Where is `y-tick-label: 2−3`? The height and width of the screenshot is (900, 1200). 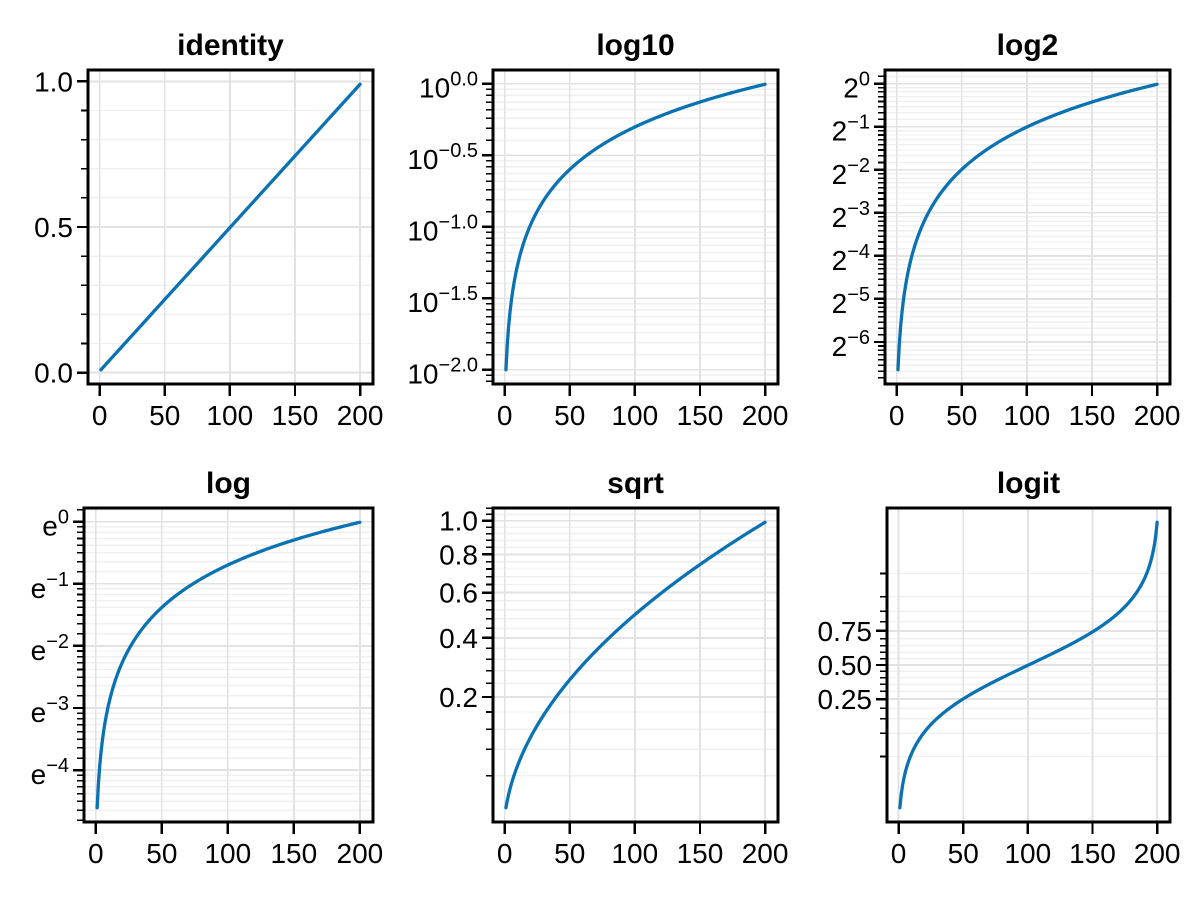 y-tick-label: 2−3 is located at coordinates (851, 215).